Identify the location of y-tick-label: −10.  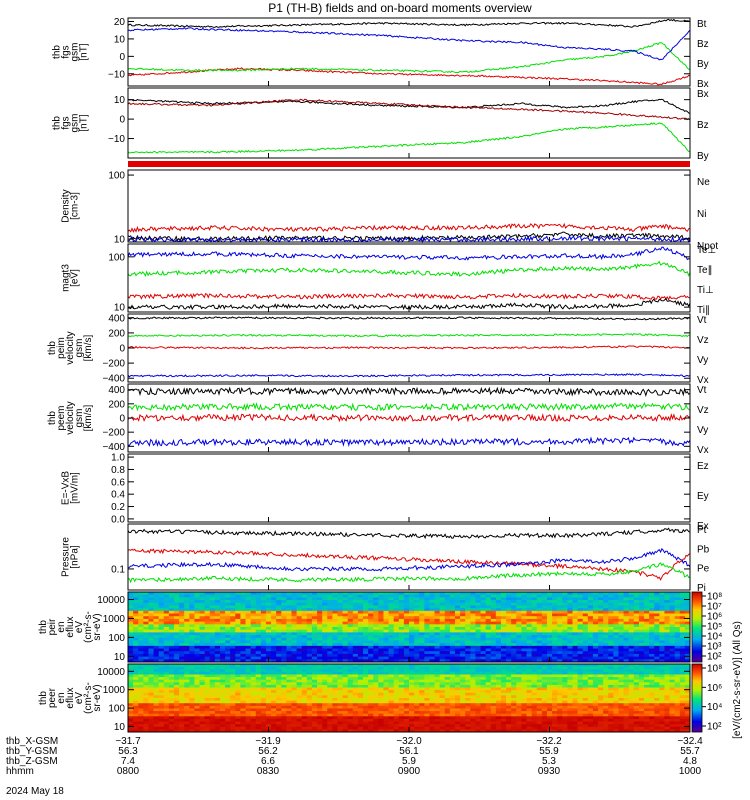
(116, 74).